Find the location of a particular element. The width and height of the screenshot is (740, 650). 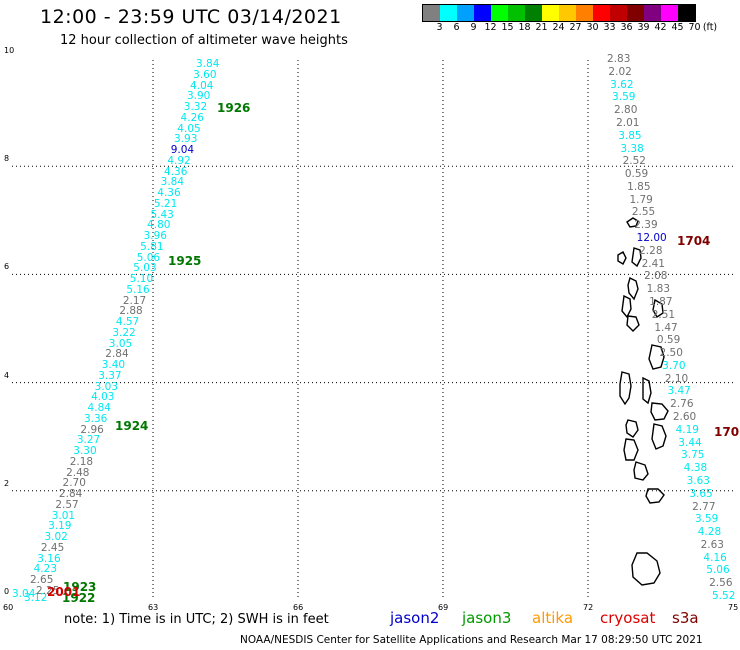

wave-height-label: 4.23 is located at coordinates (45, 569).